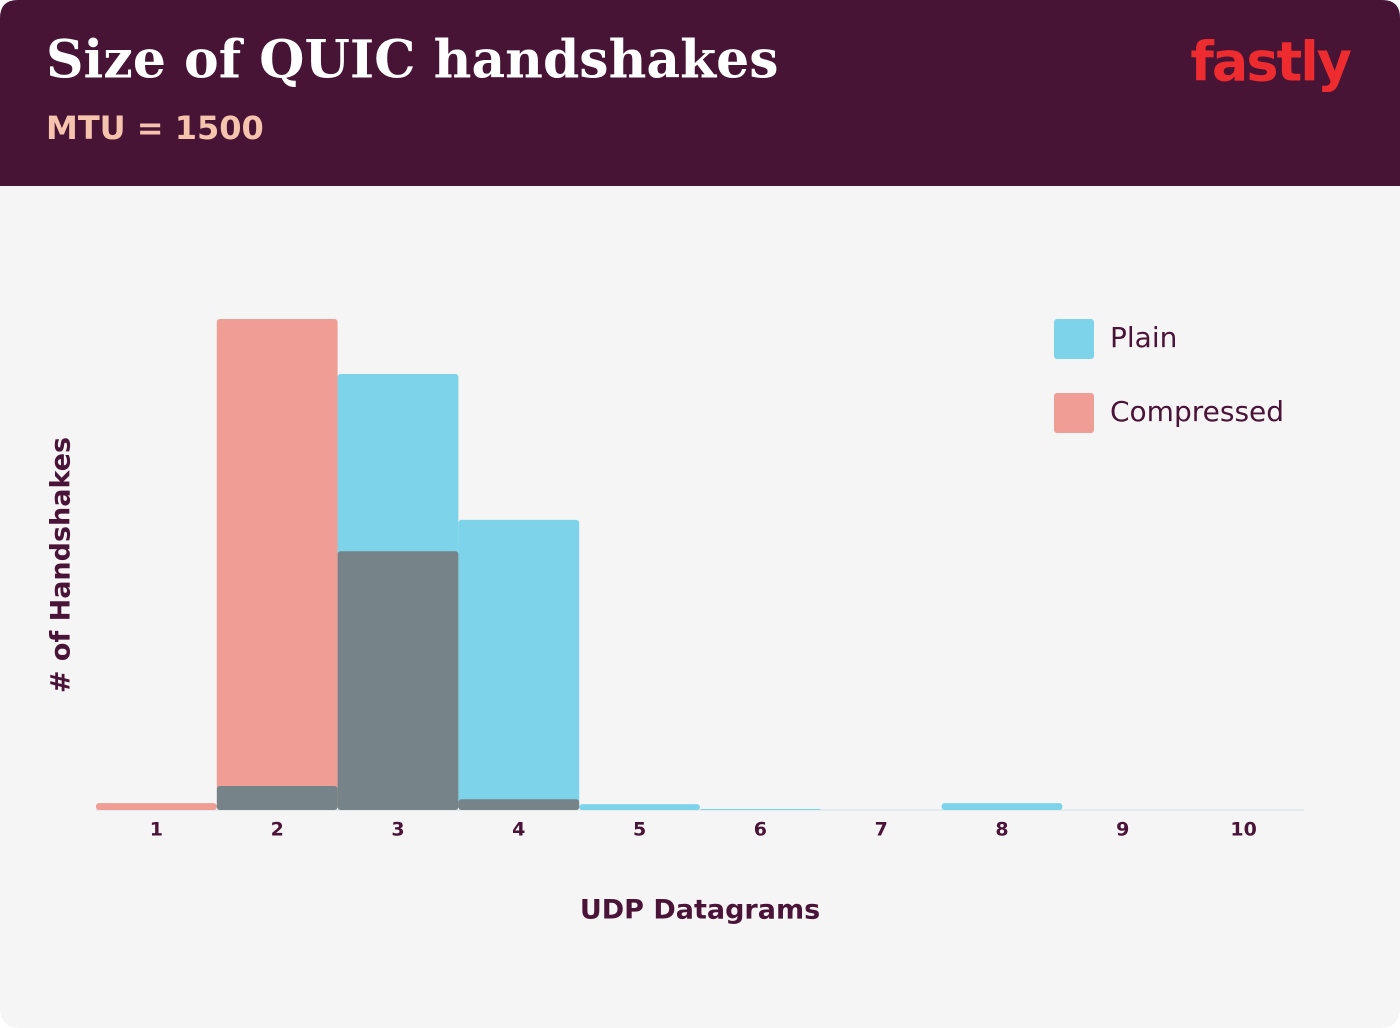 The height and width of the screenshot is (1028, 1400). Describe the element at coordinates (277, 830) in the screenshot. I see `x-tick-label: 2` at that location.